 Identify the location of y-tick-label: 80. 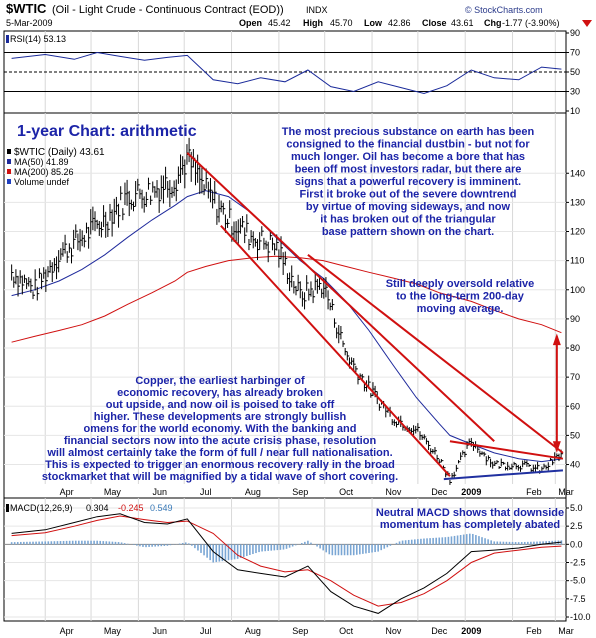
(575, 348).